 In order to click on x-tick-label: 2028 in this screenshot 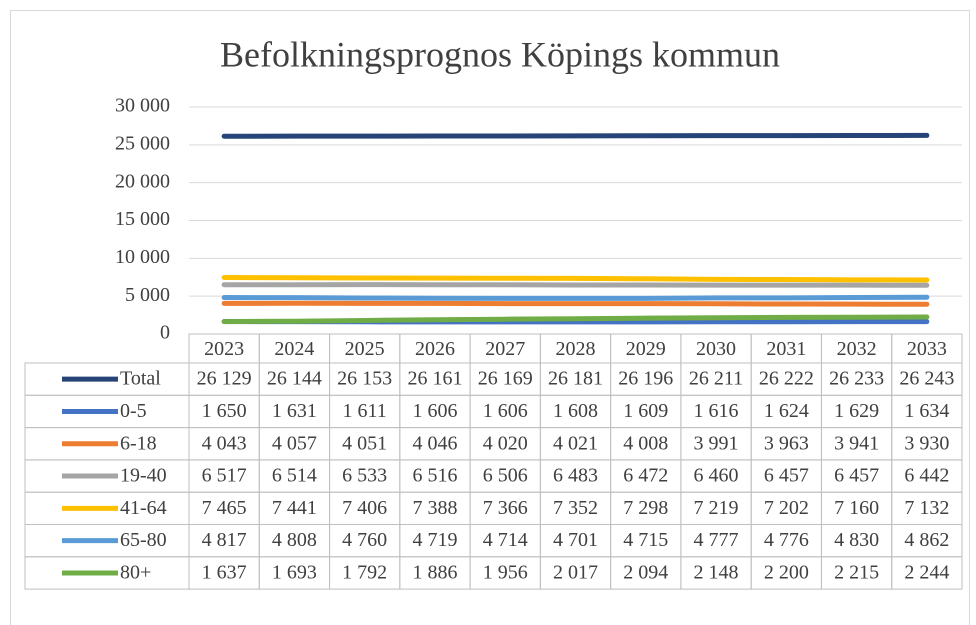, I will do `click(576, 349)`.